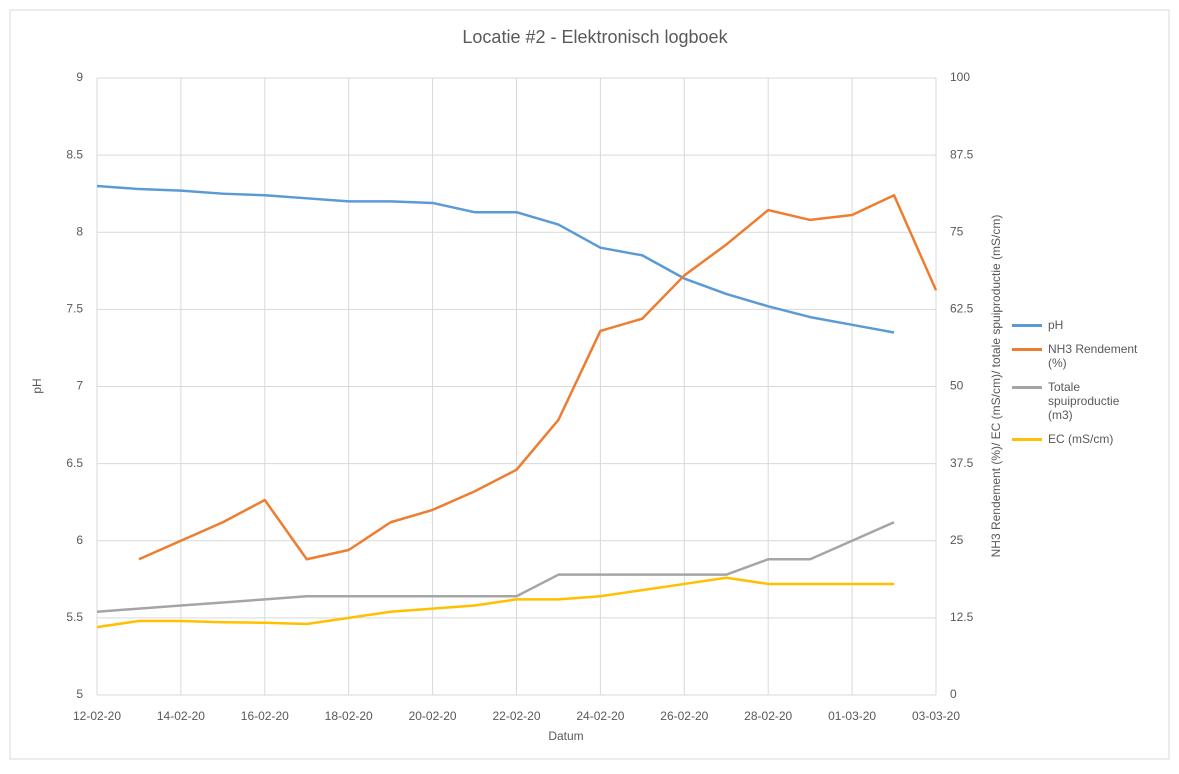 The height and width of the screenshot is (774, 1179). I want to click on y2-tick-label: 0, so click(953, 694).